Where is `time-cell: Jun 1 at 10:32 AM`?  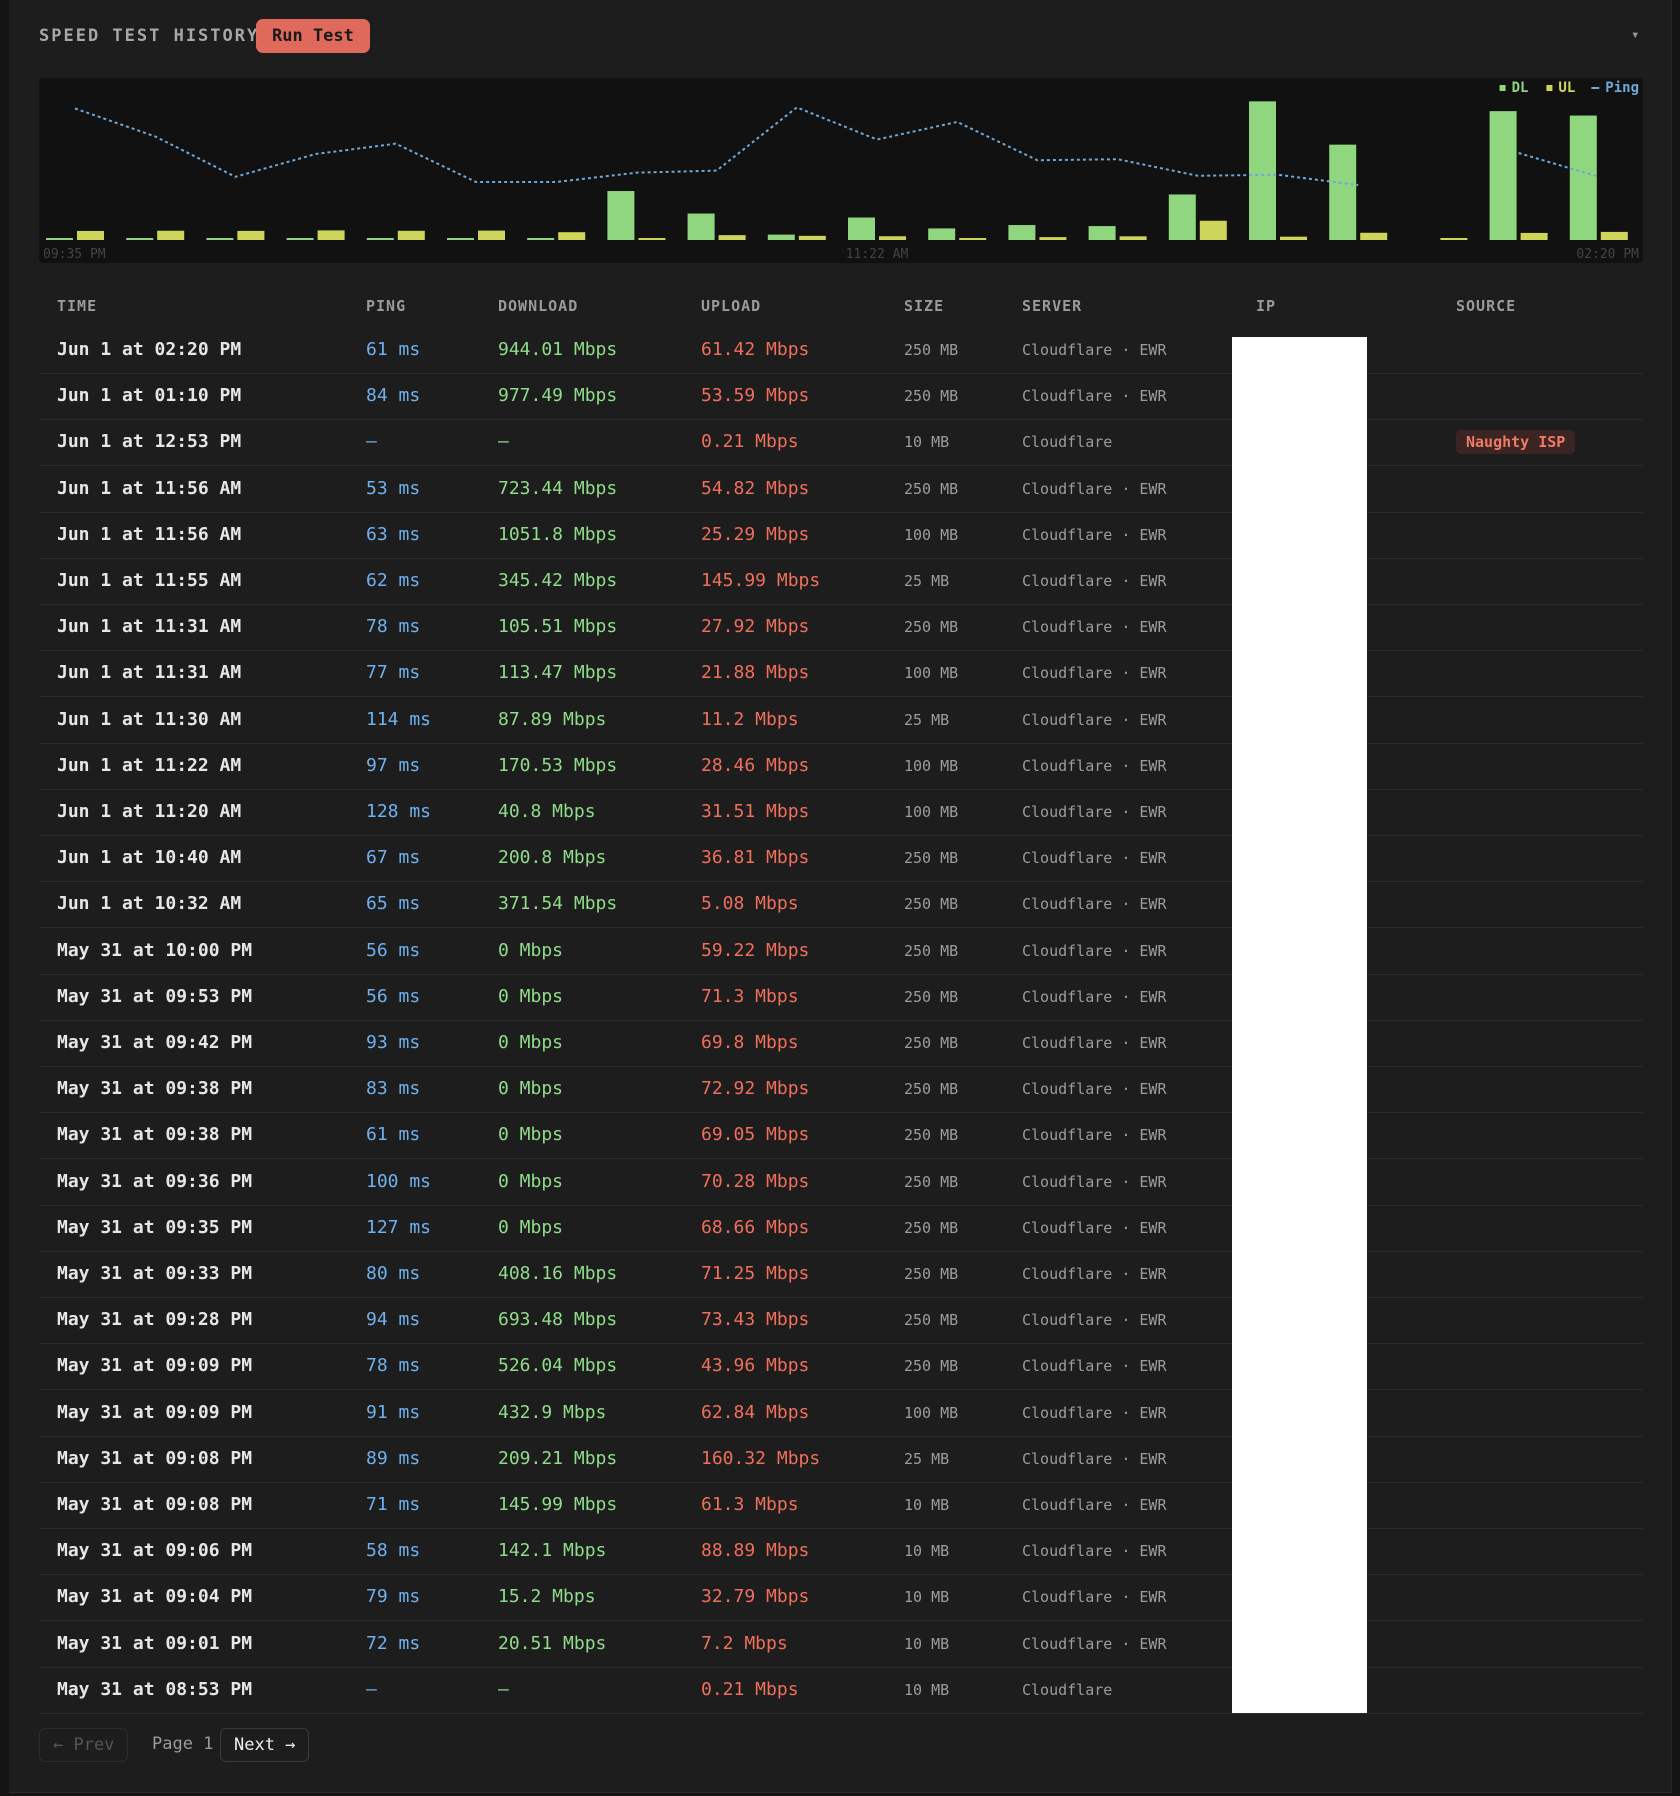
time-cell: Jun 1 at 10:32 AM is located at coordinates (149, 904).